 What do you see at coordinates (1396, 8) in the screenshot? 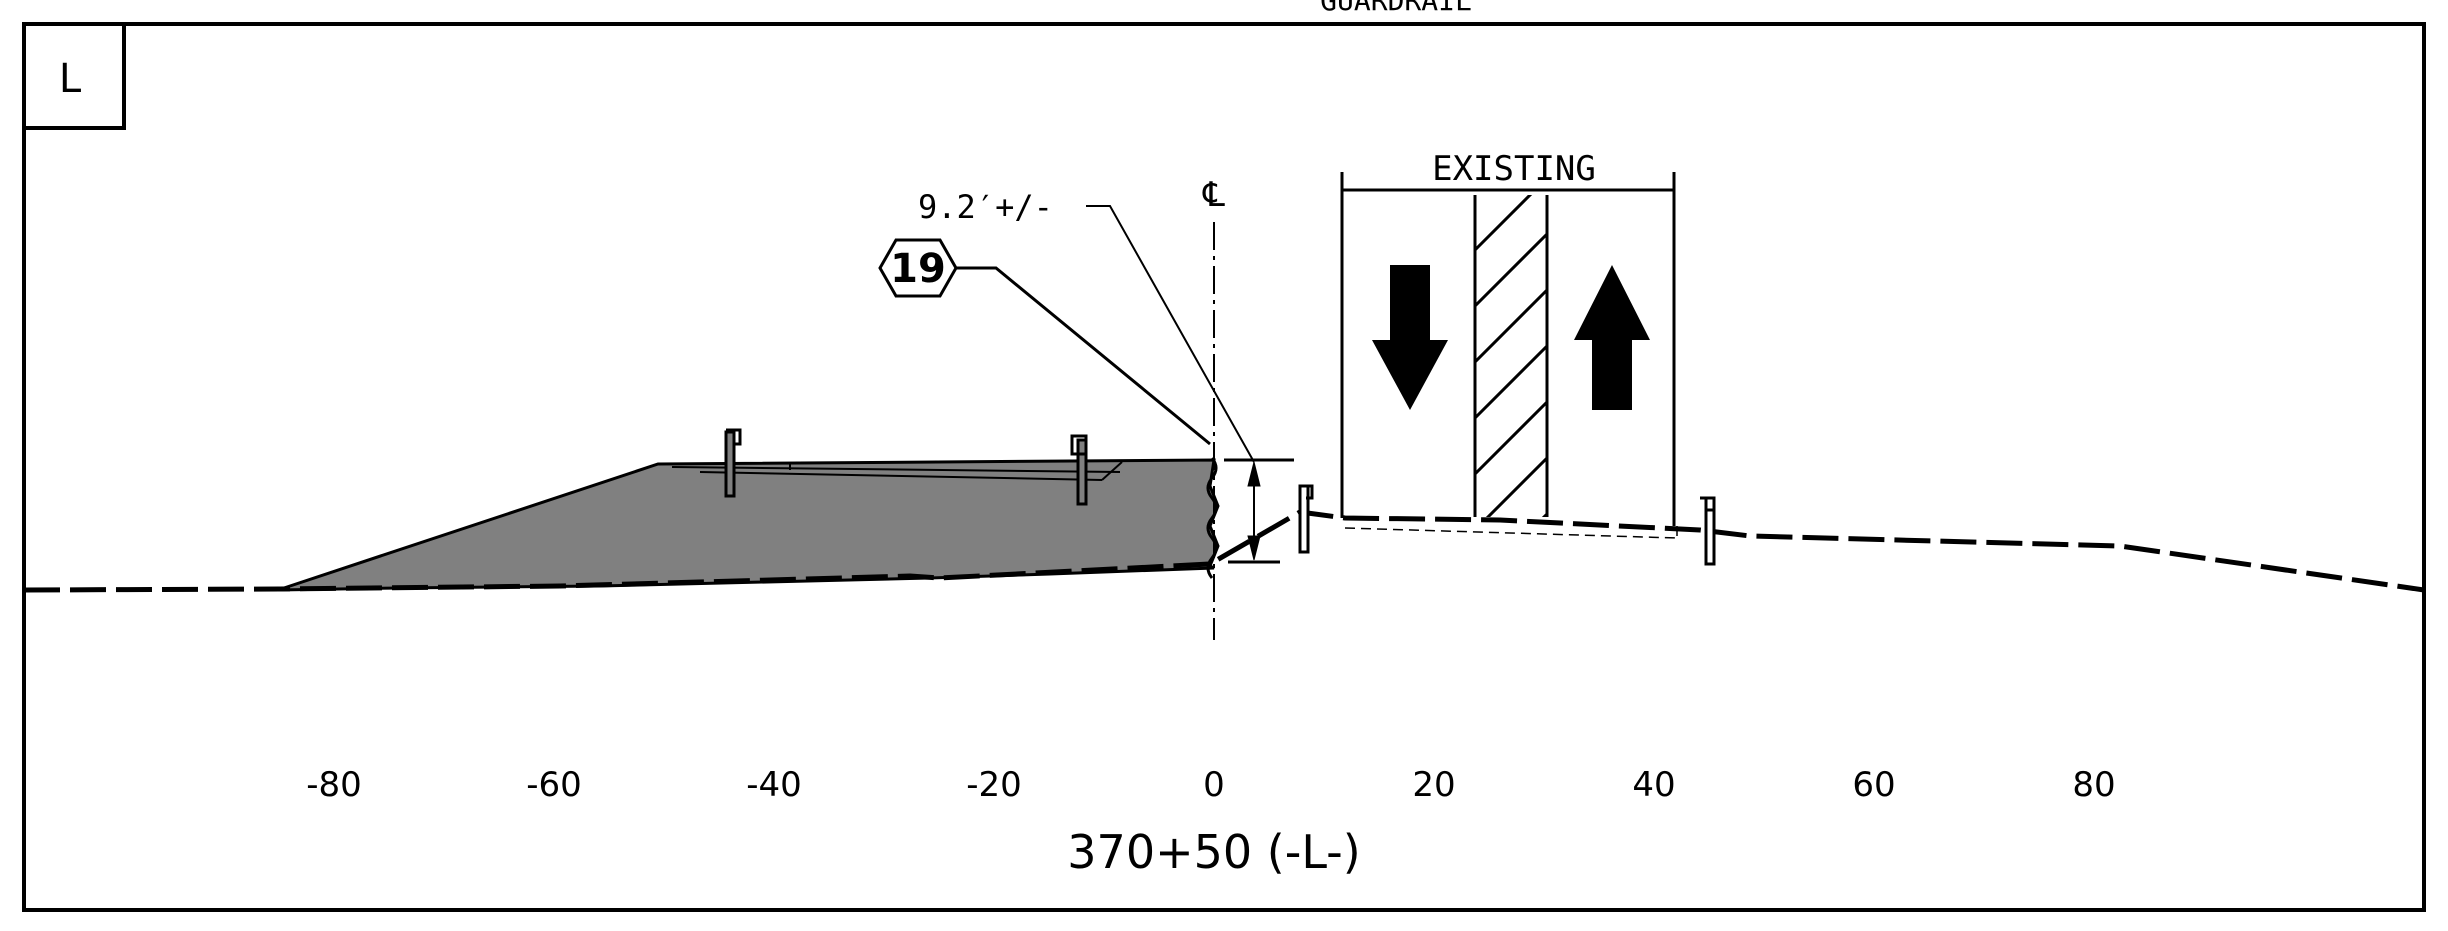
I see `guardrail-top-label: GUARDRAIL` at bounding box center [1396, 8].